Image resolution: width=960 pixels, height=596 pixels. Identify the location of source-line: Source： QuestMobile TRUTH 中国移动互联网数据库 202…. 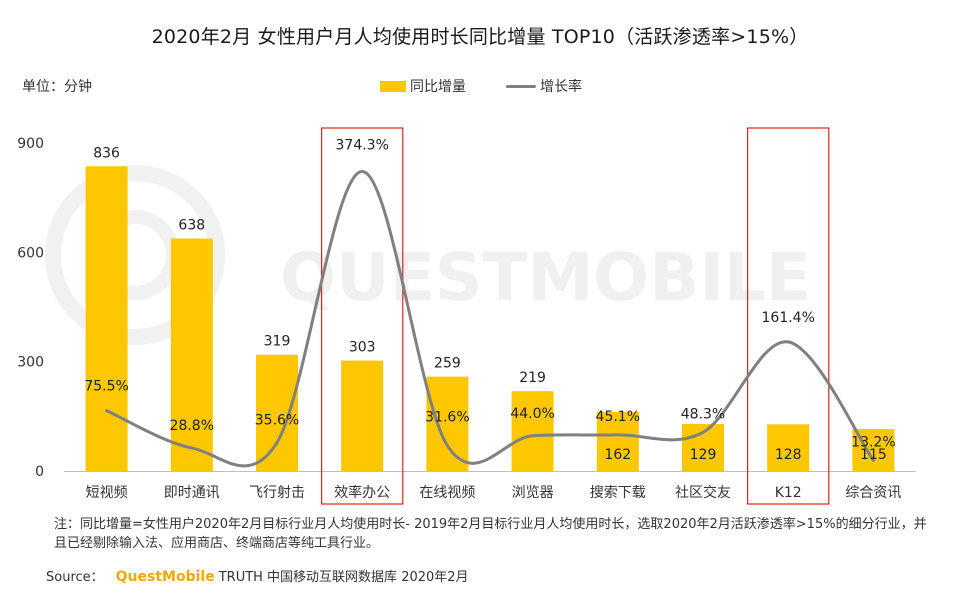
(257, 575).